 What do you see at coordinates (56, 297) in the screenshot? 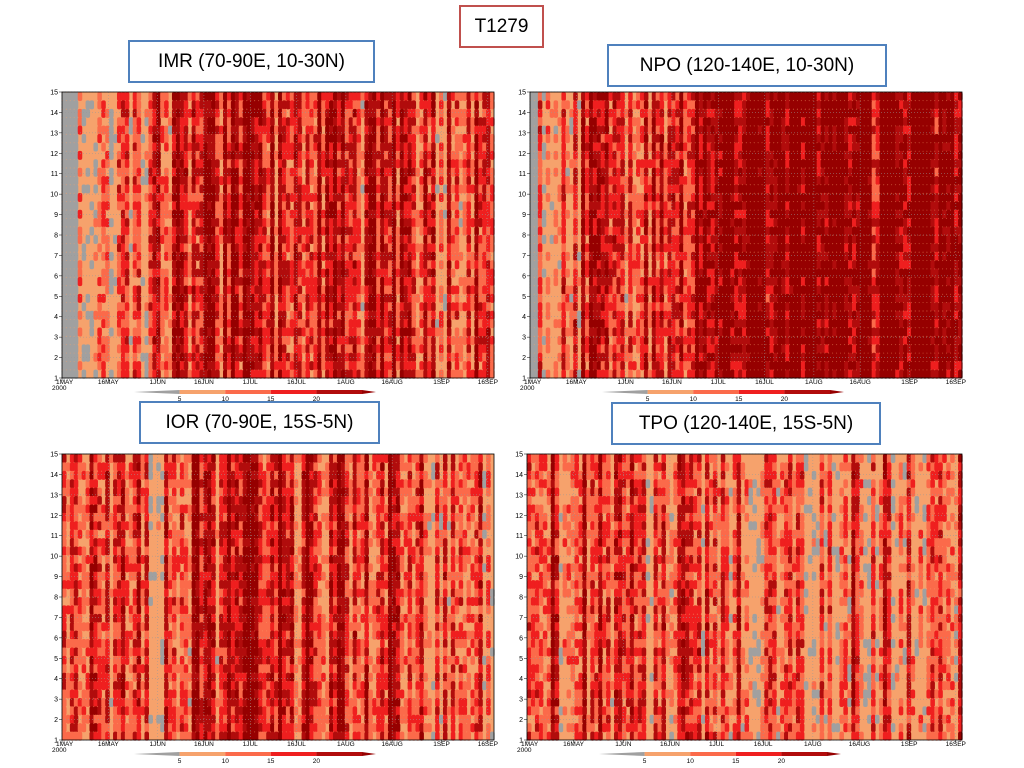
I see `y-tick-label: 5` at bounding box center [56, 297].